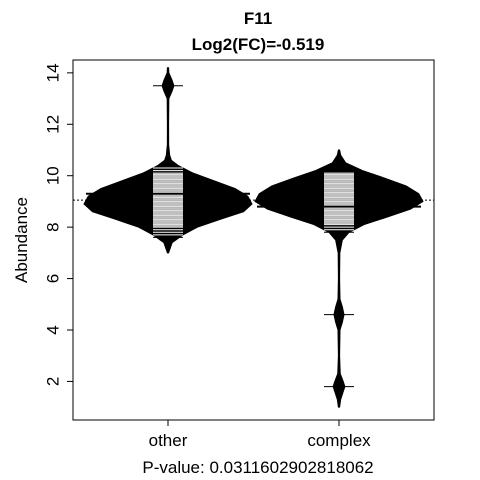 Image resolution: width=480 pixels, height=480 pixels. What do you see at coordinates (52, 278) in the screenshot?
I see `y-tick-label: 6` at bounding box center [52, 278].